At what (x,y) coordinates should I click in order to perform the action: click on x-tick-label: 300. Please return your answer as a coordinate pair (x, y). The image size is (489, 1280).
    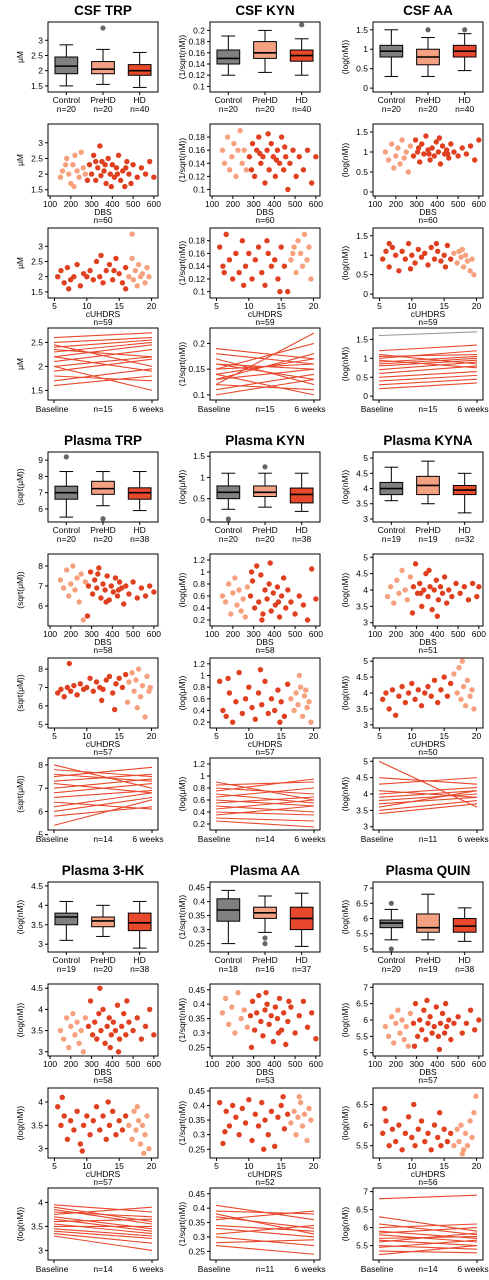
    Looking at the image, I should click on (416, 634).